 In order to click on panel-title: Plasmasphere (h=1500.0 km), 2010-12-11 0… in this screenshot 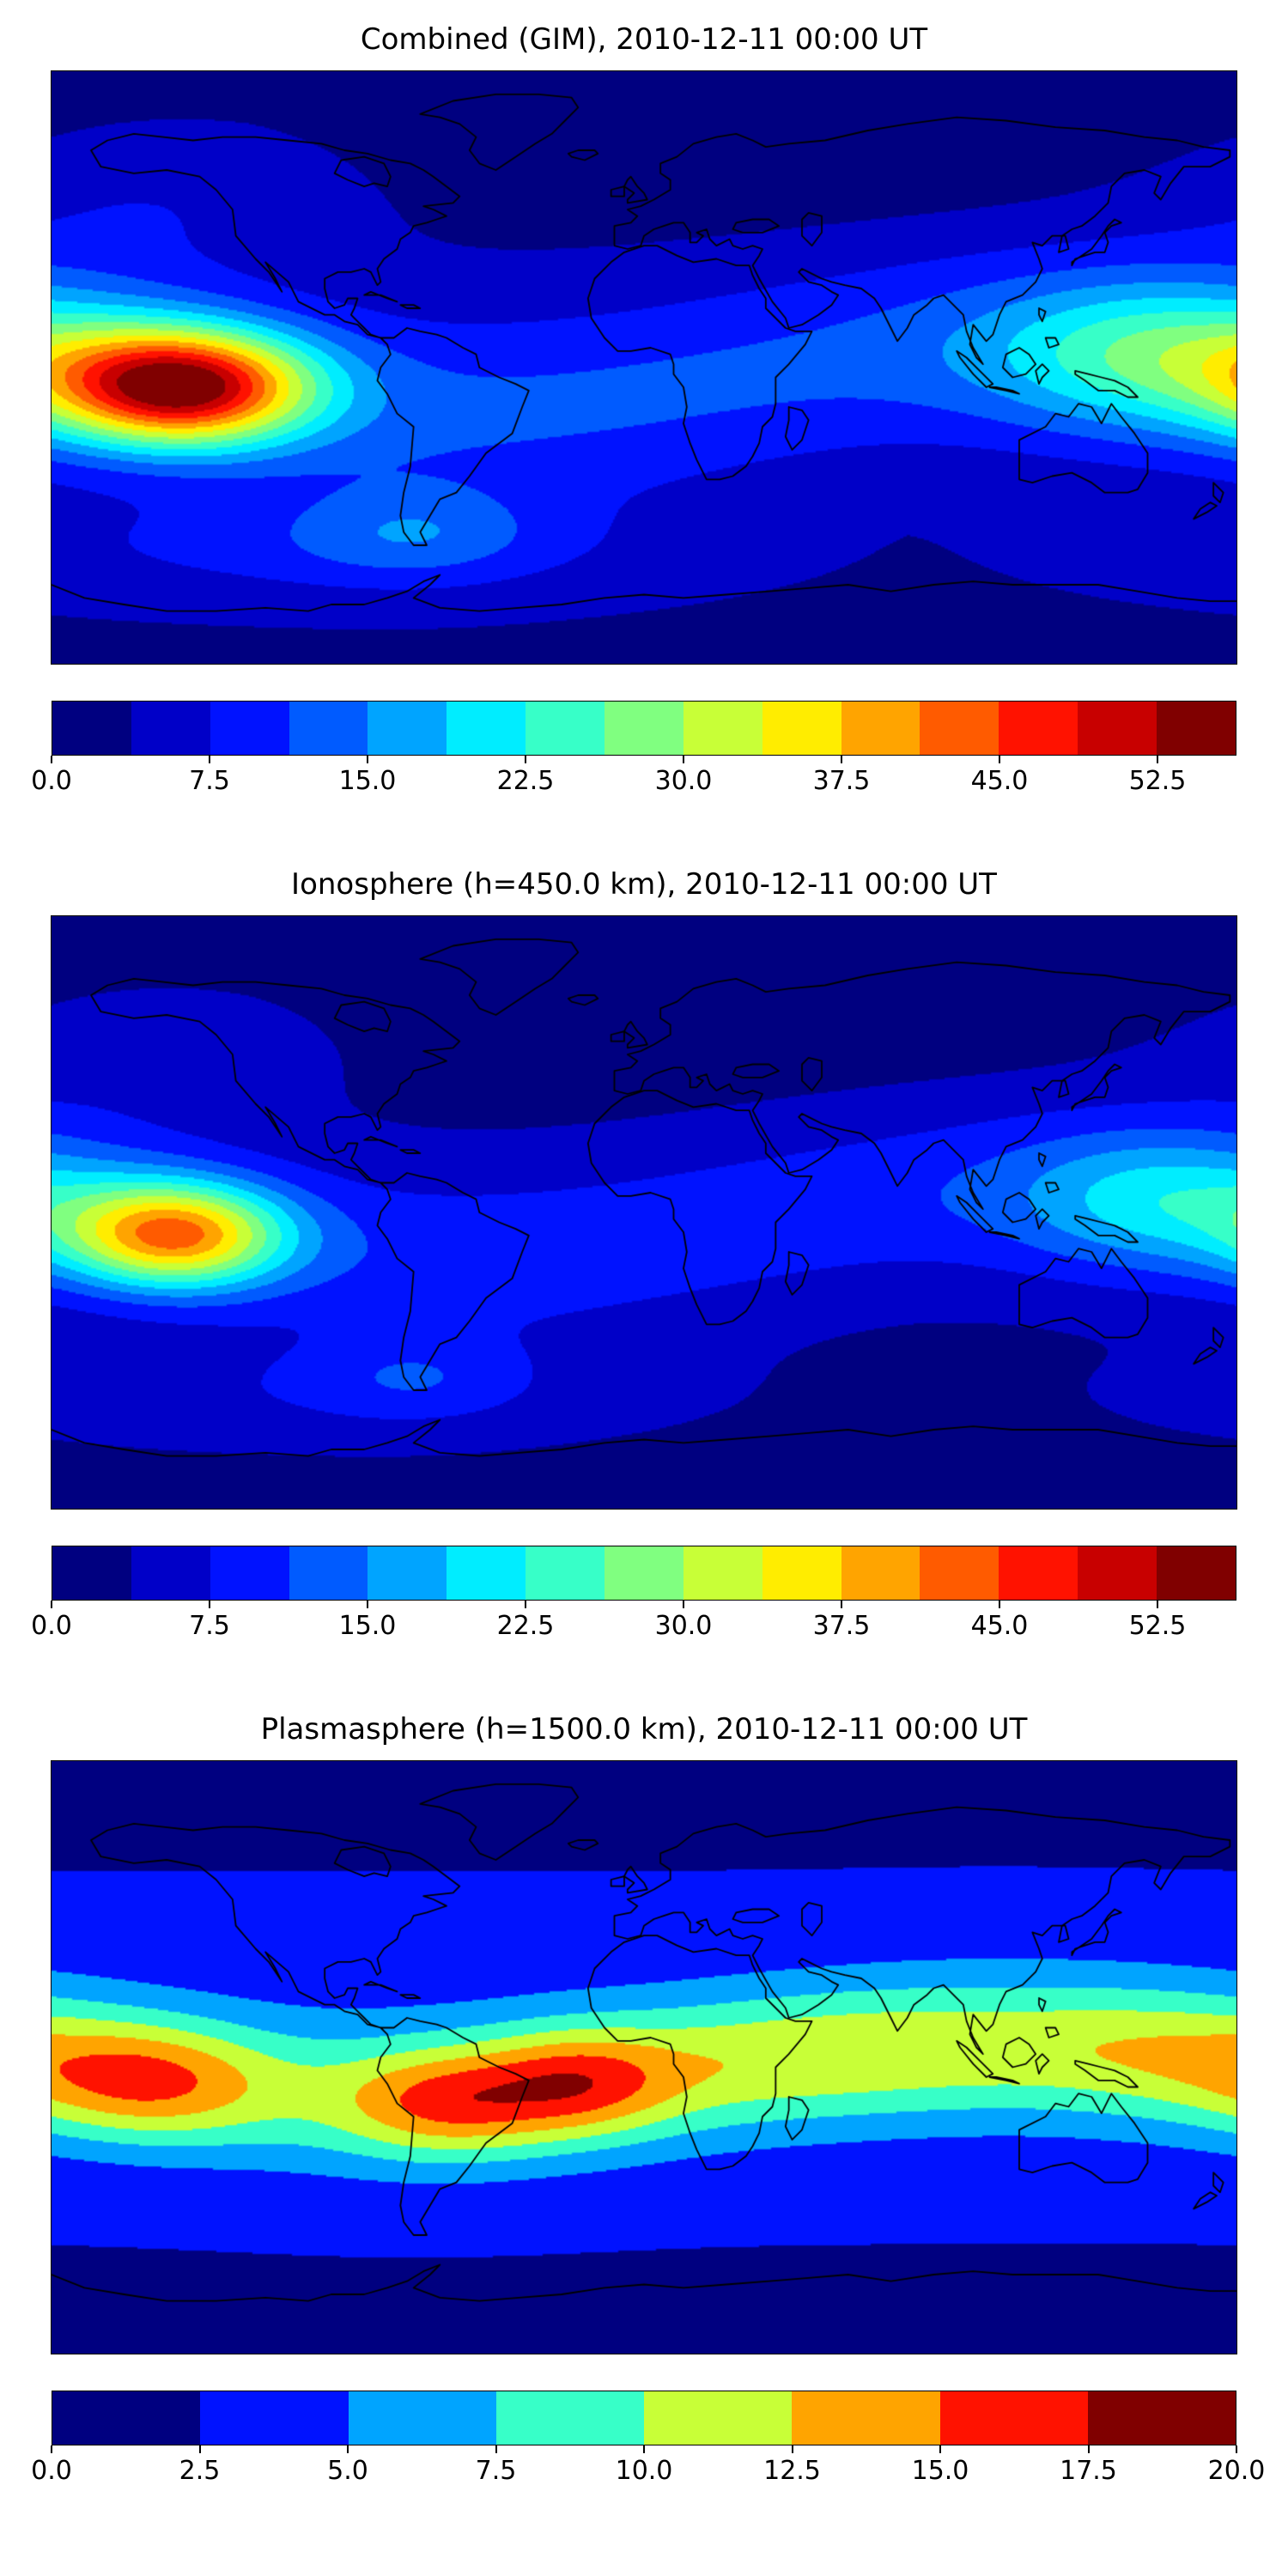, I will do `click(644, 1729)`.